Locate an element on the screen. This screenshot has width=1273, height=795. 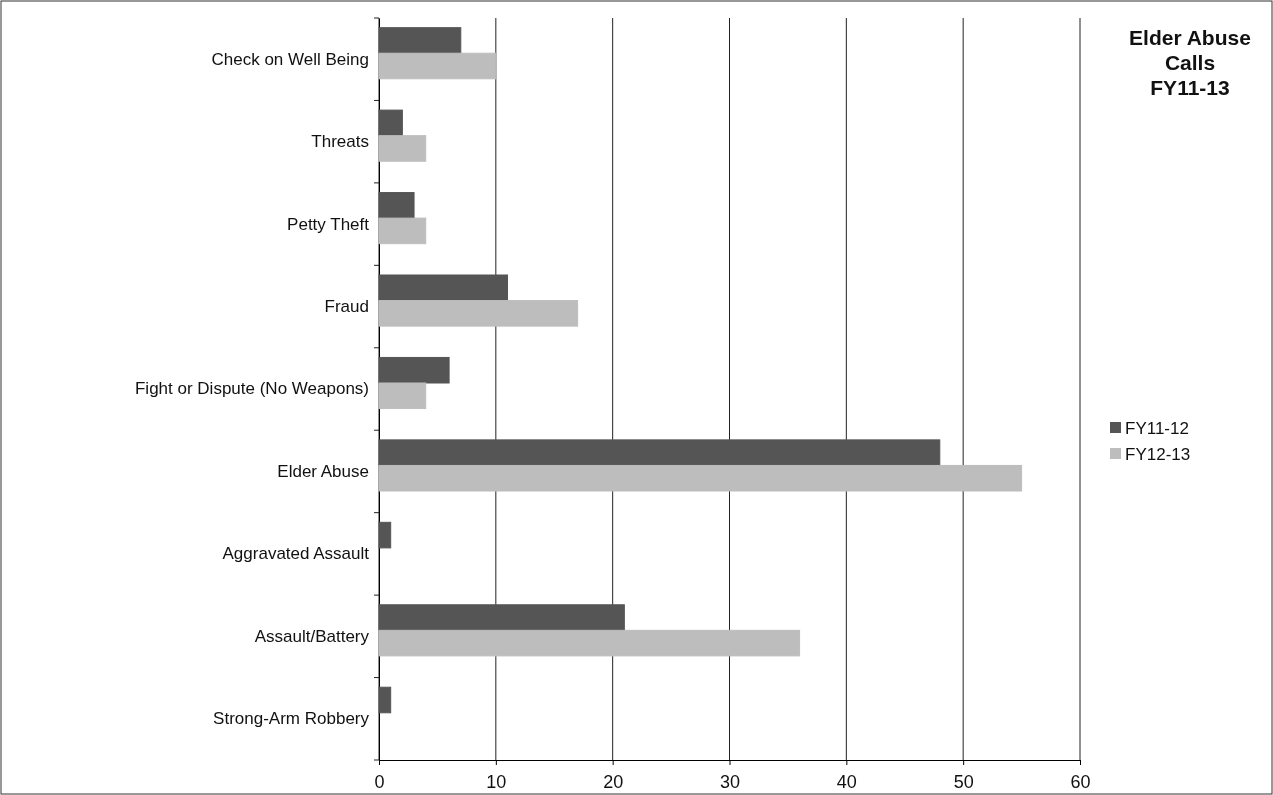
legend-label: FY11-12 is located at coordinates (1157, 428).